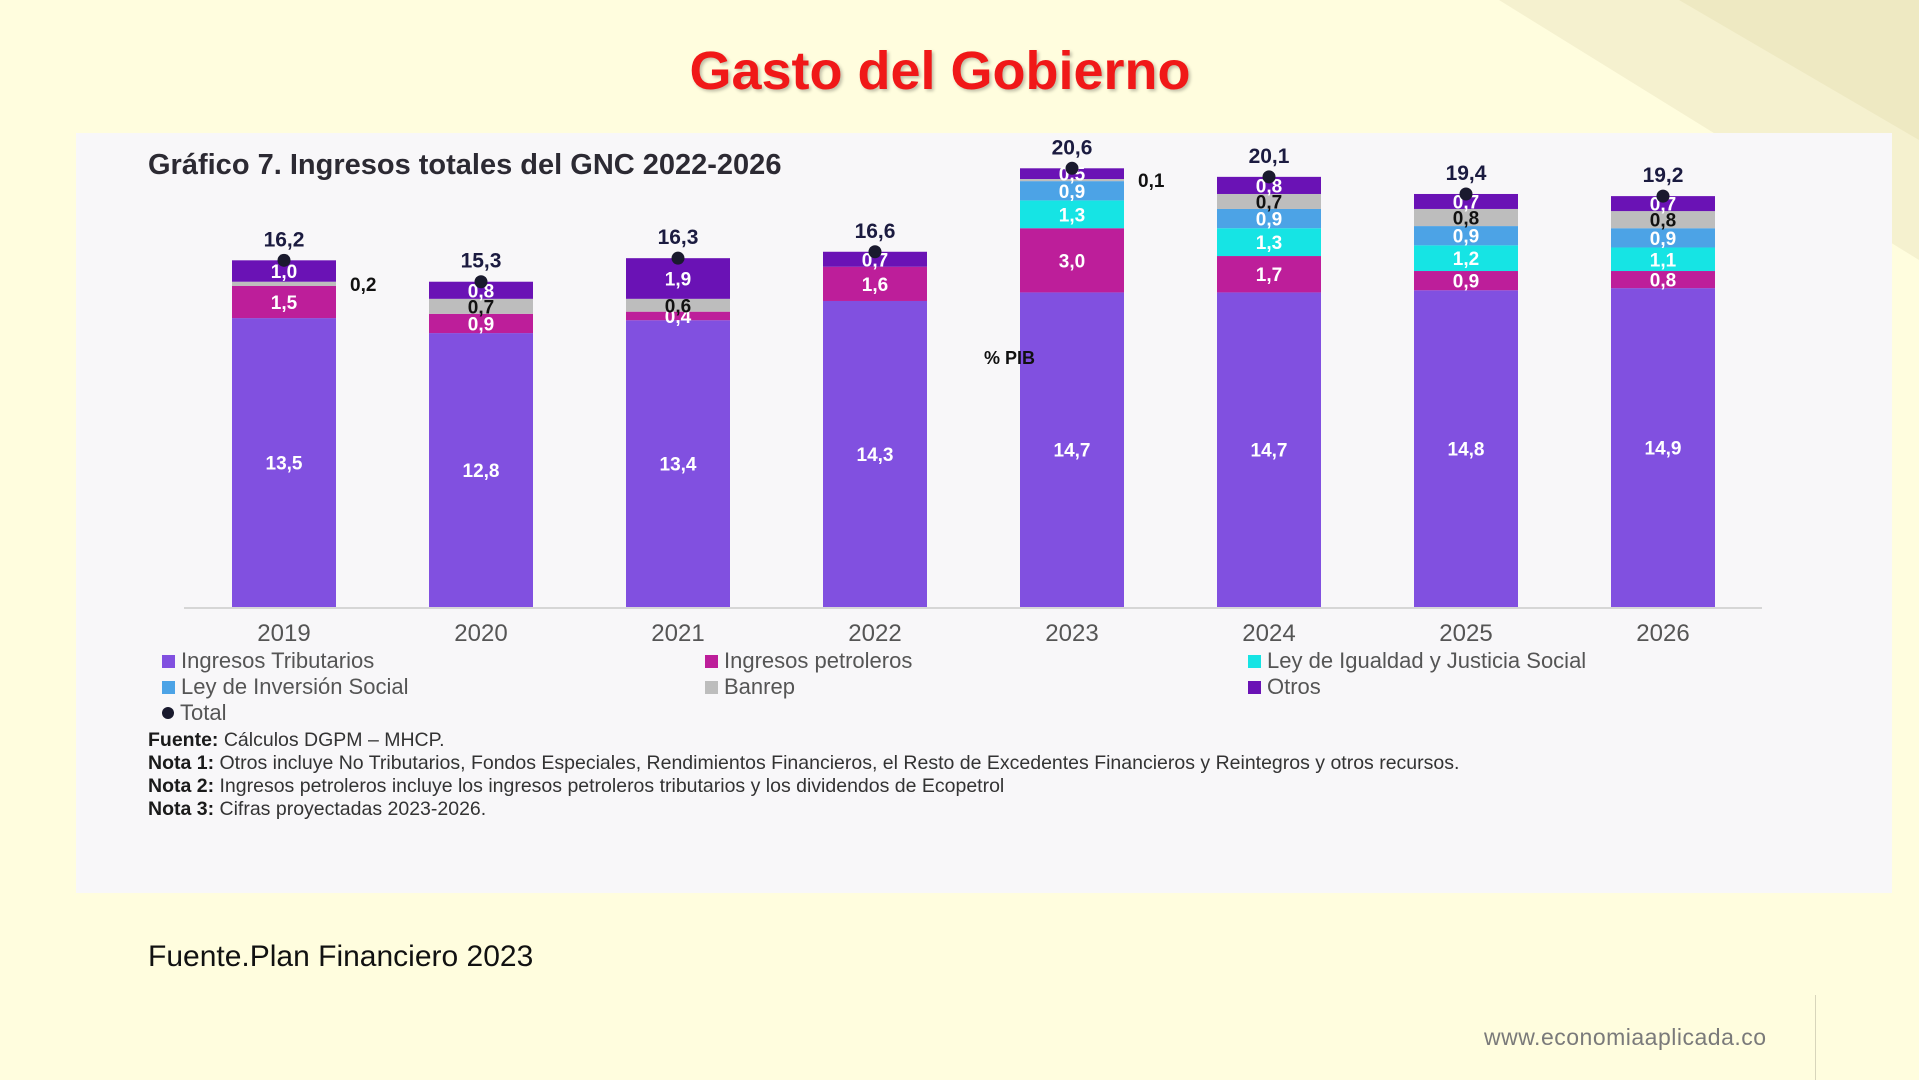  I want to click on data-label: 0,6, so click(678, 306).